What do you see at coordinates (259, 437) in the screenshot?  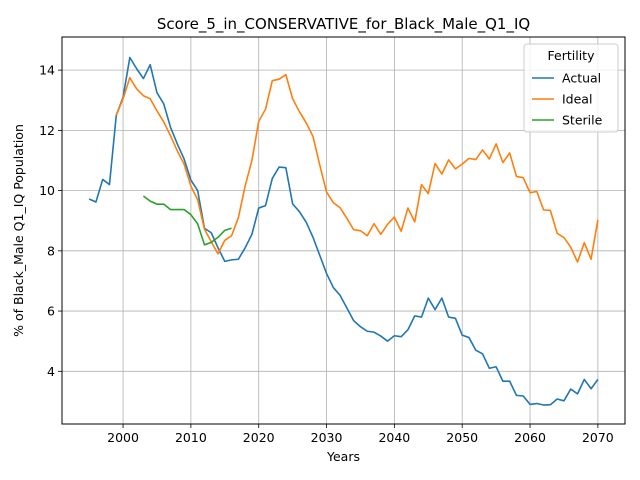 I see `x-tick-label: 2020` at bounding box center [259, 437].